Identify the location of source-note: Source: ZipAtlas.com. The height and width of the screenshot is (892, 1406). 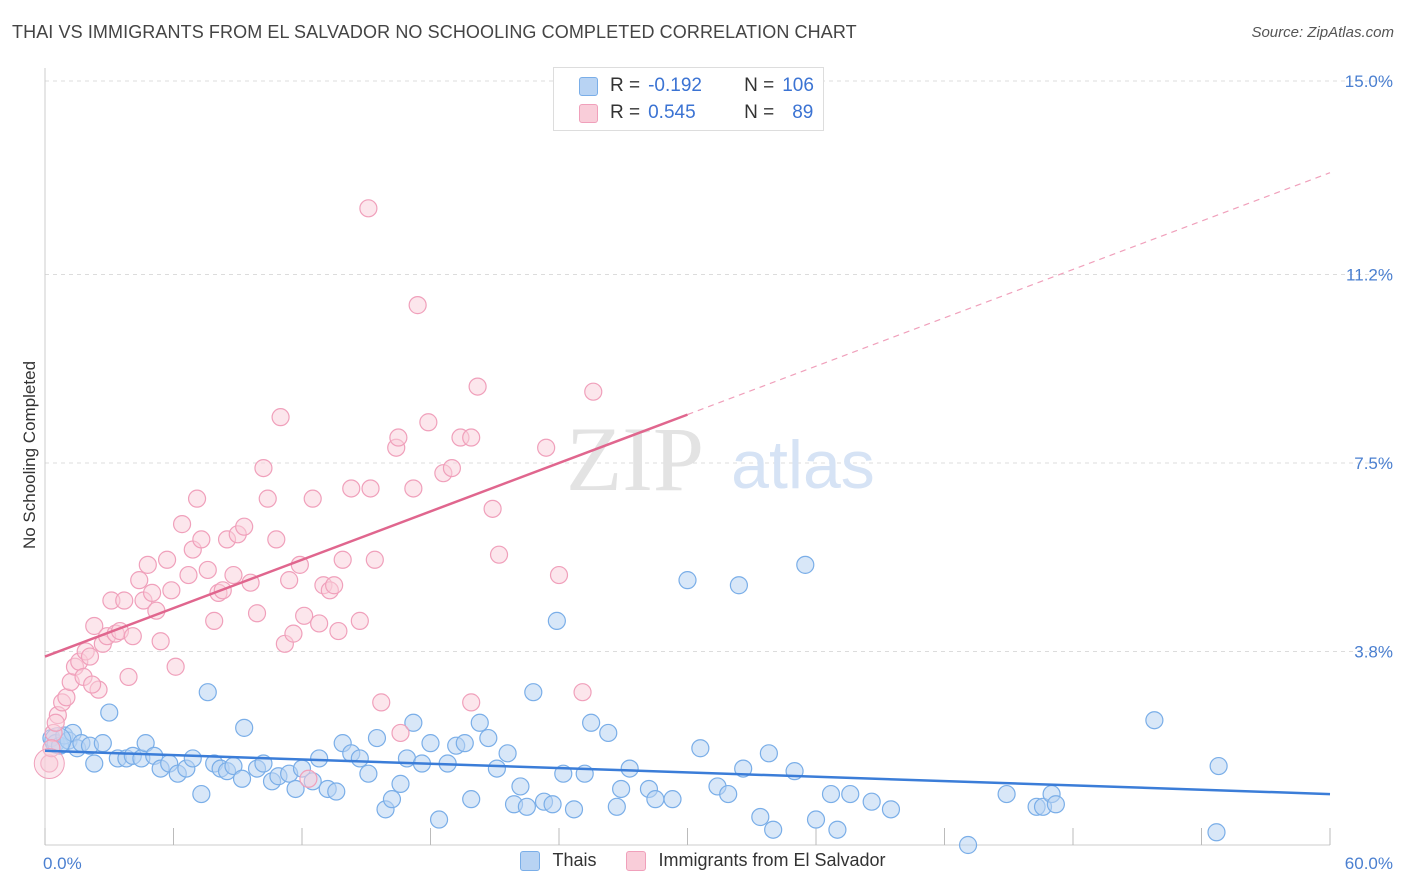
(1322, 32).